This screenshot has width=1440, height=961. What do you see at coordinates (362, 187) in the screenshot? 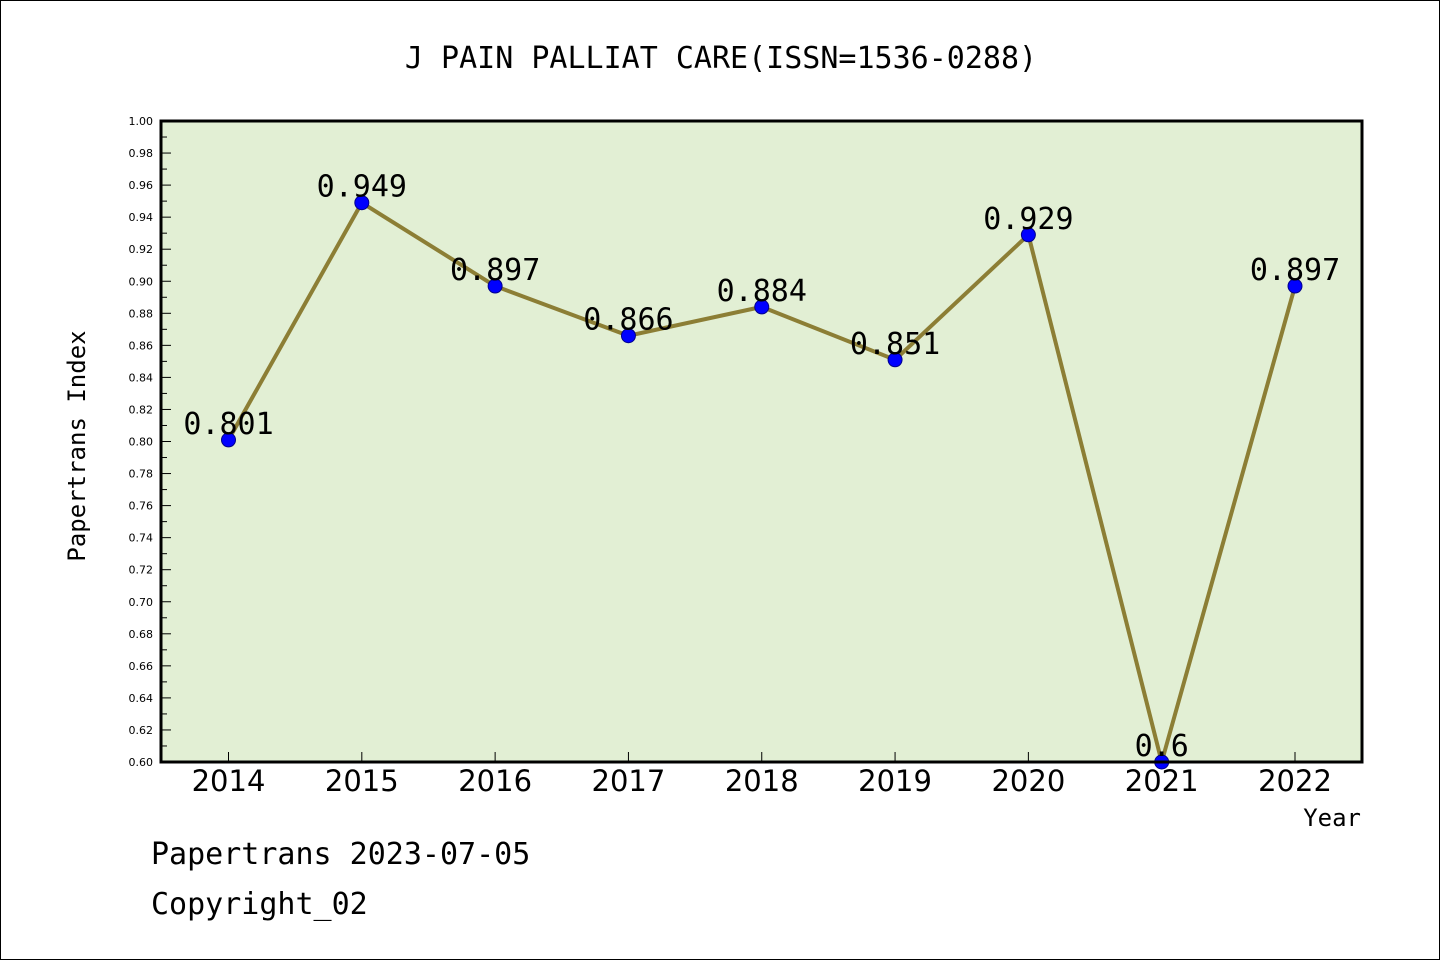
I see `data-label: 0.949` at bounding box center [362, 187].